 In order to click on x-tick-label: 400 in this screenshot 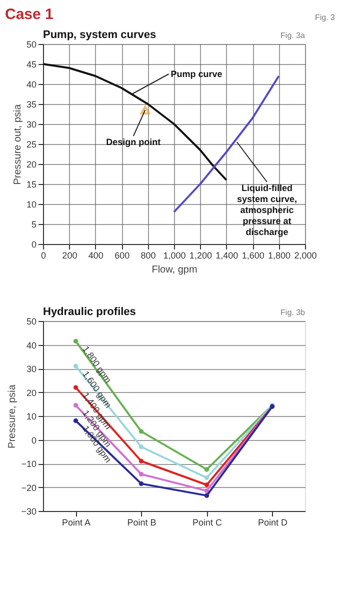, I will do `click(96, 255)`.